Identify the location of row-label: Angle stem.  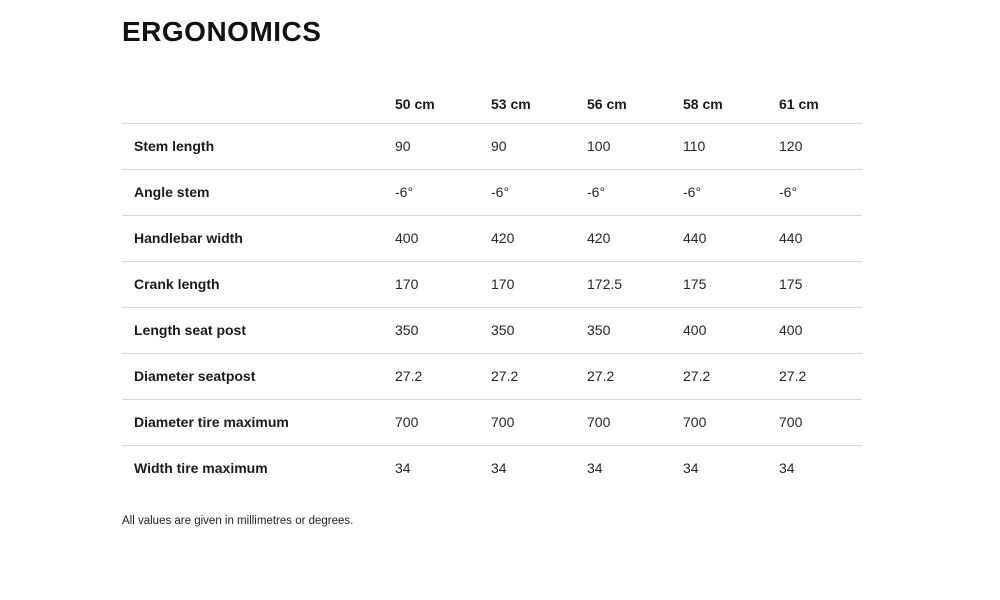
(258, 192).